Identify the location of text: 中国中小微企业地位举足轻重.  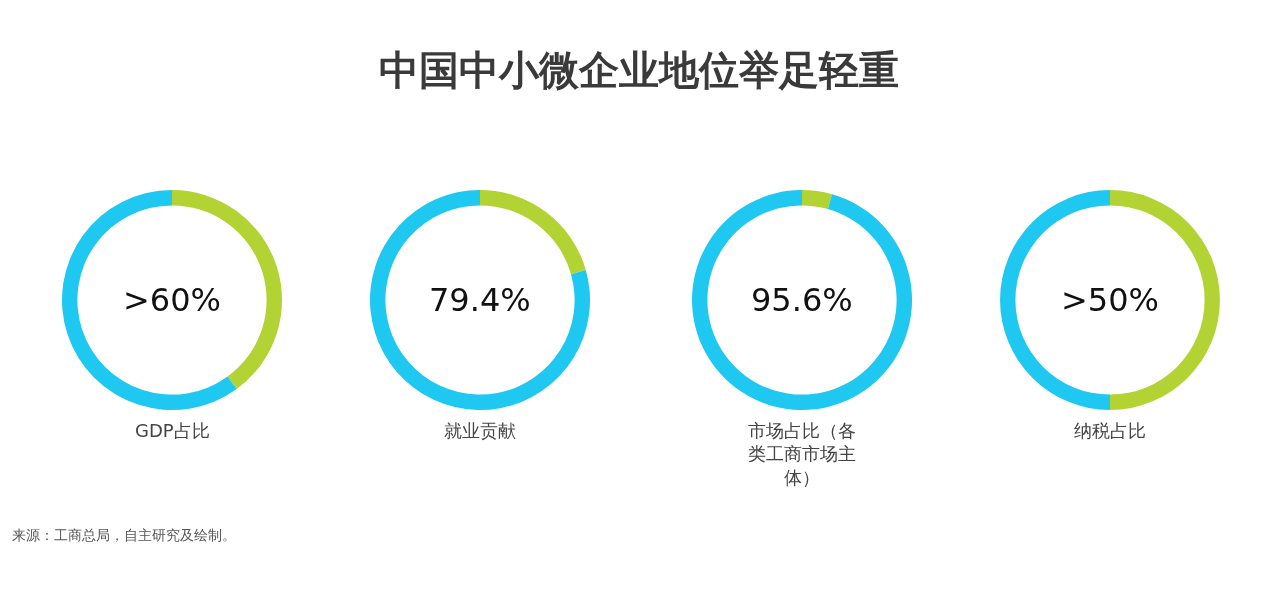
(639, 70).